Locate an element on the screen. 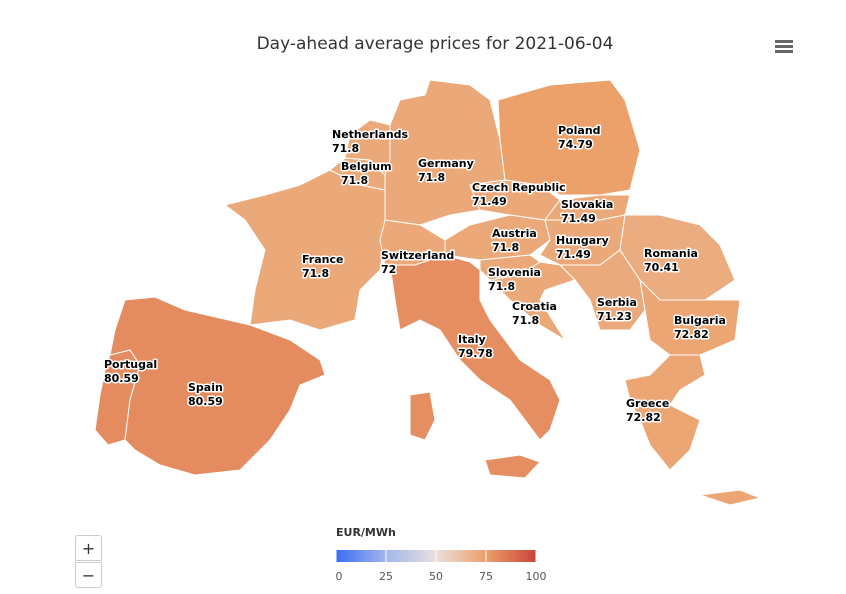  region-value: 74.79 is located at coordinates (575, 144).